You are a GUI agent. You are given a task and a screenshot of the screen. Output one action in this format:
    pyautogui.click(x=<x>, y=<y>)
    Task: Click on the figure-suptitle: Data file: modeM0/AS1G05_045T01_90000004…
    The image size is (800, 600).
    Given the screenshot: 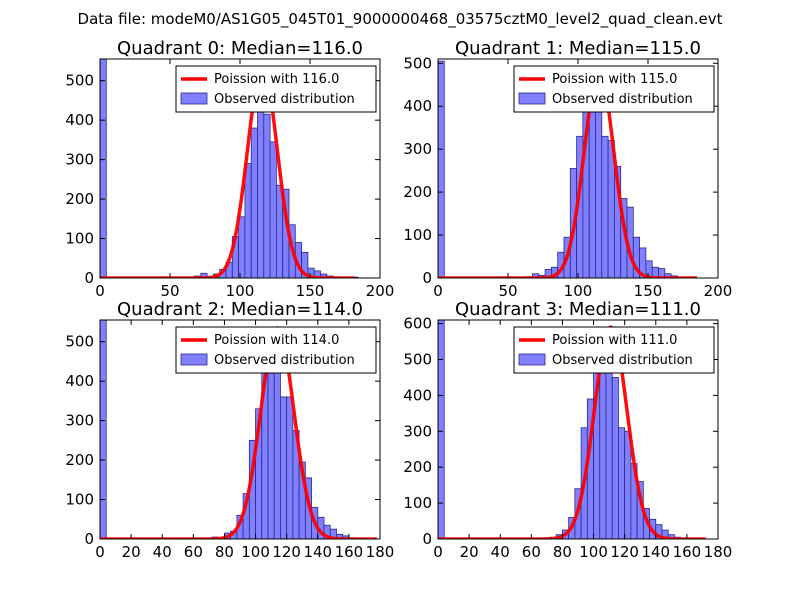 What is the action you would take?
    pyautogui.click(x=400, y=19)
    